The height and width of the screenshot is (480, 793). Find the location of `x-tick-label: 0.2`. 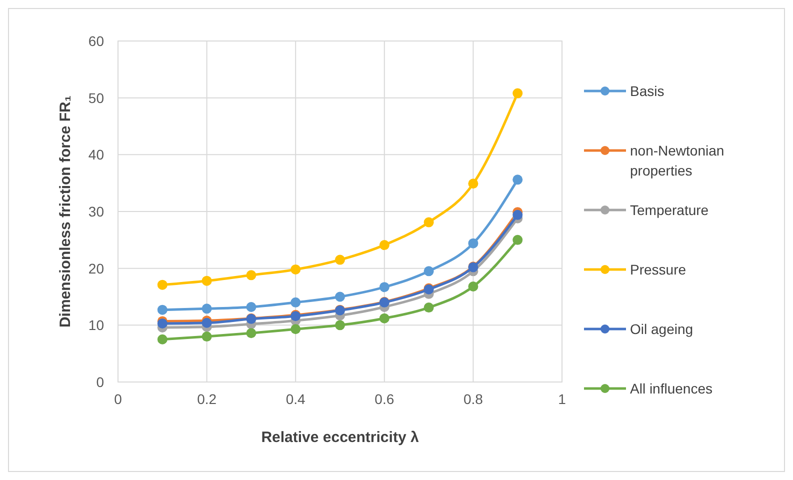

x-tick-label: 0.2 is located at coordinates (207, 399).